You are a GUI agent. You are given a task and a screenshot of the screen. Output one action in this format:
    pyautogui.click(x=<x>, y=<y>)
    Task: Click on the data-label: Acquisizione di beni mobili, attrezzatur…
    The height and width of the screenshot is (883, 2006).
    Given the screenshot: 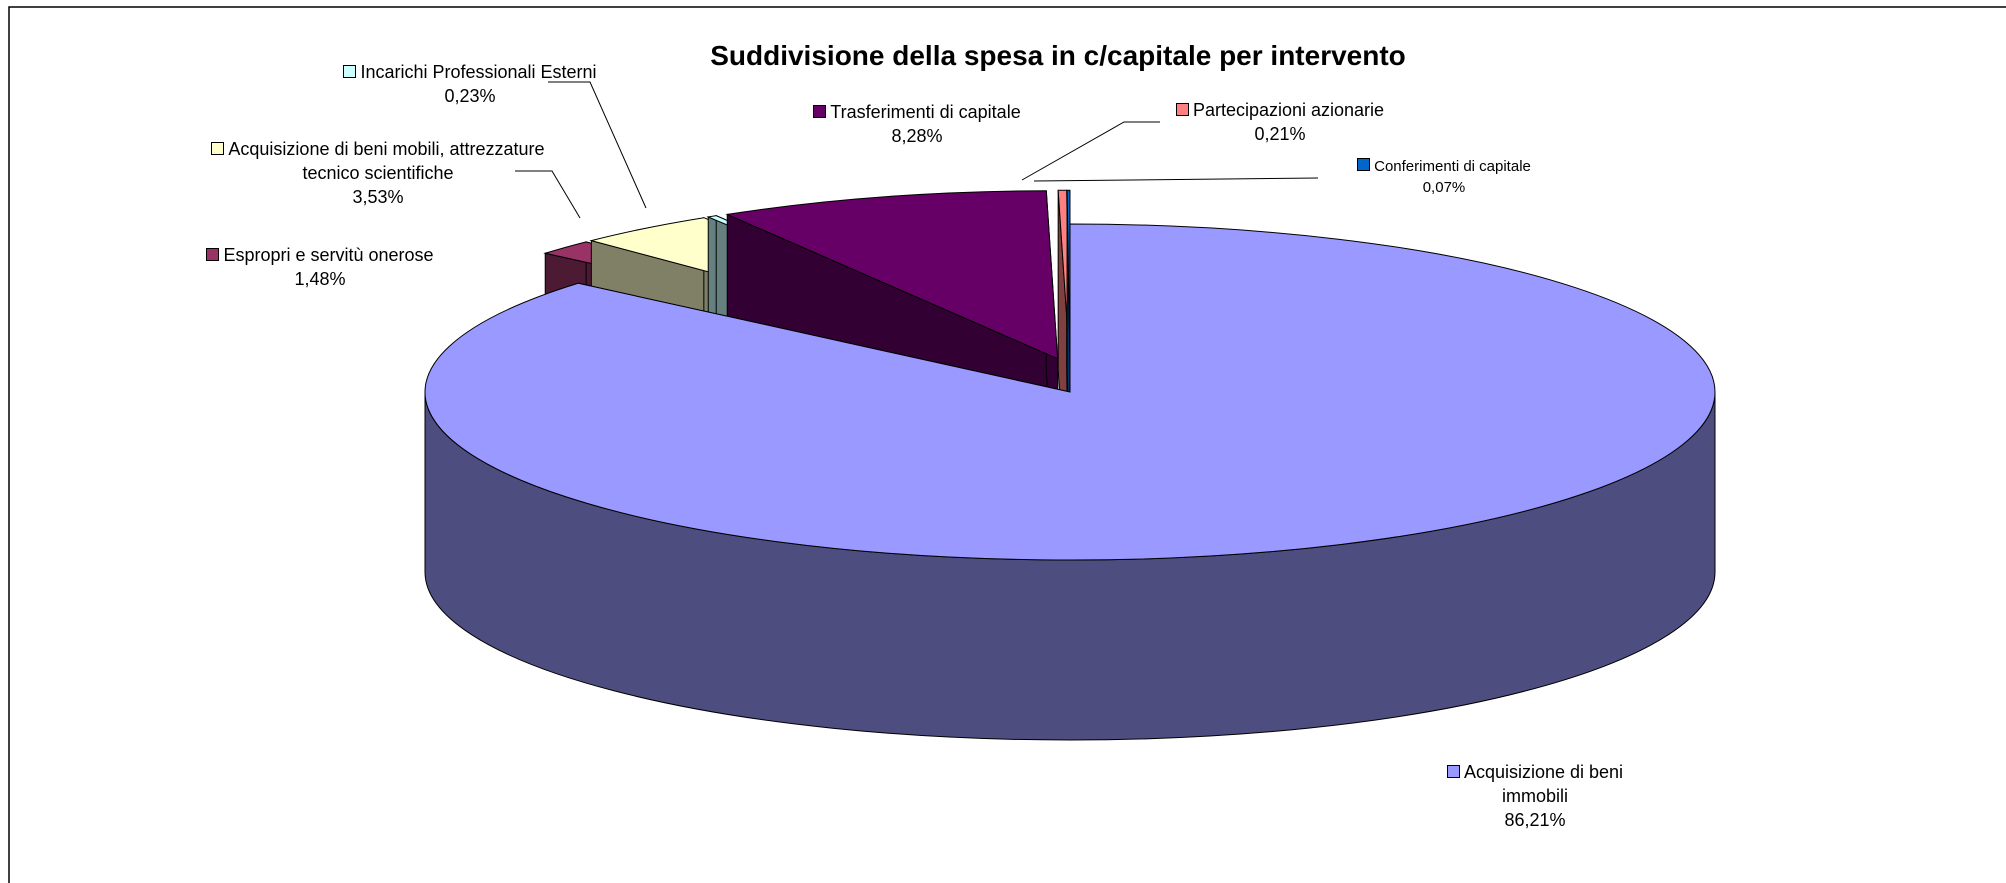 What is the action you would take?
    pyautogui.click(x=378, y=173)
    